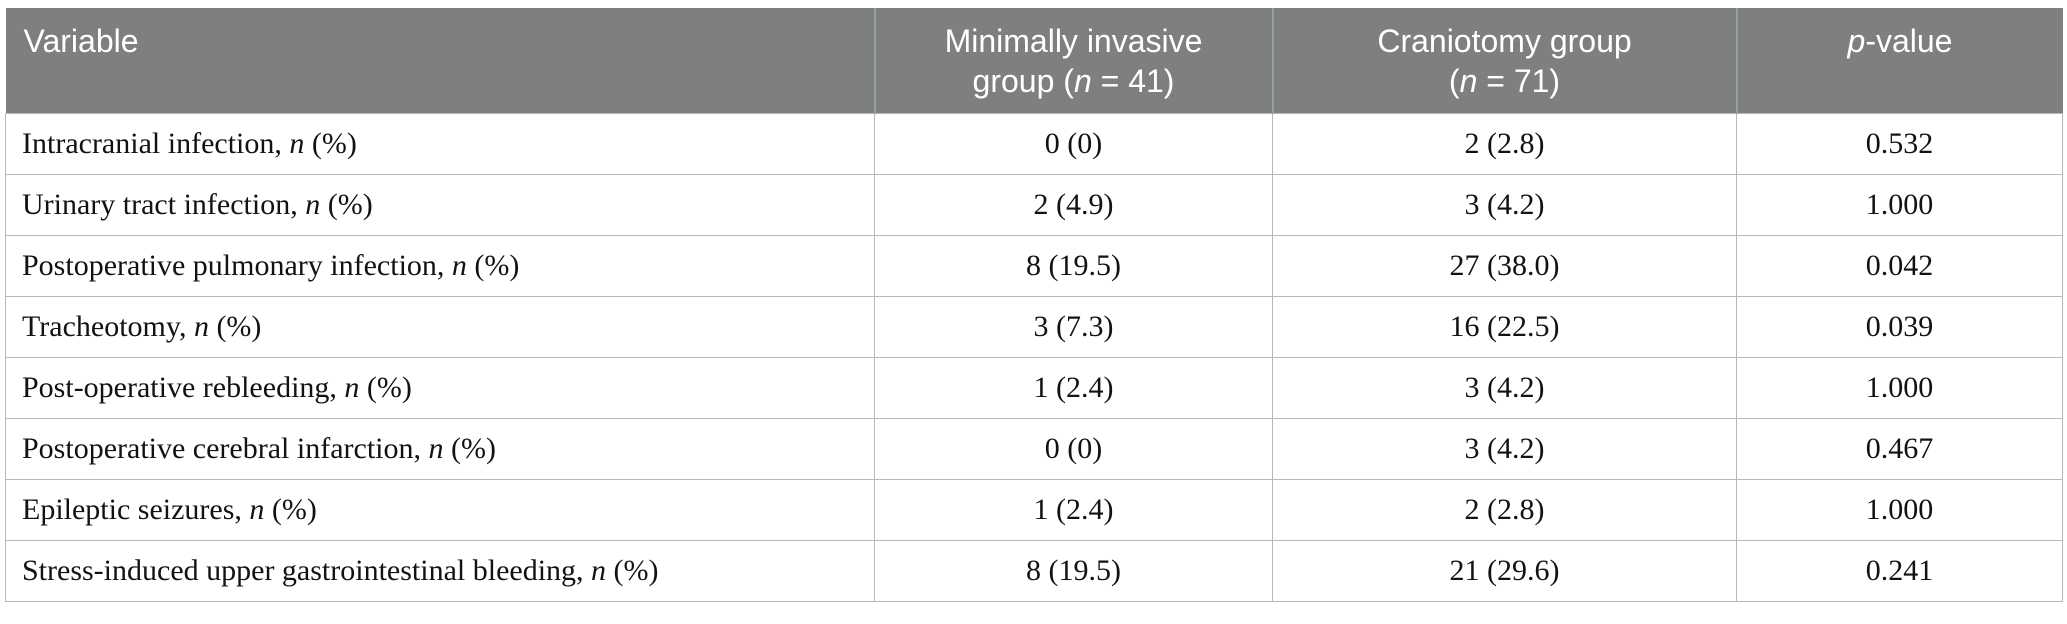 Image resolution: width=2067 pixels, height=624 pixels. What do you see at coordinates (218, 448) in the screenshot?
I see `variable-label: Postoperative cerebral infarction` at bounding box center [218, 448].